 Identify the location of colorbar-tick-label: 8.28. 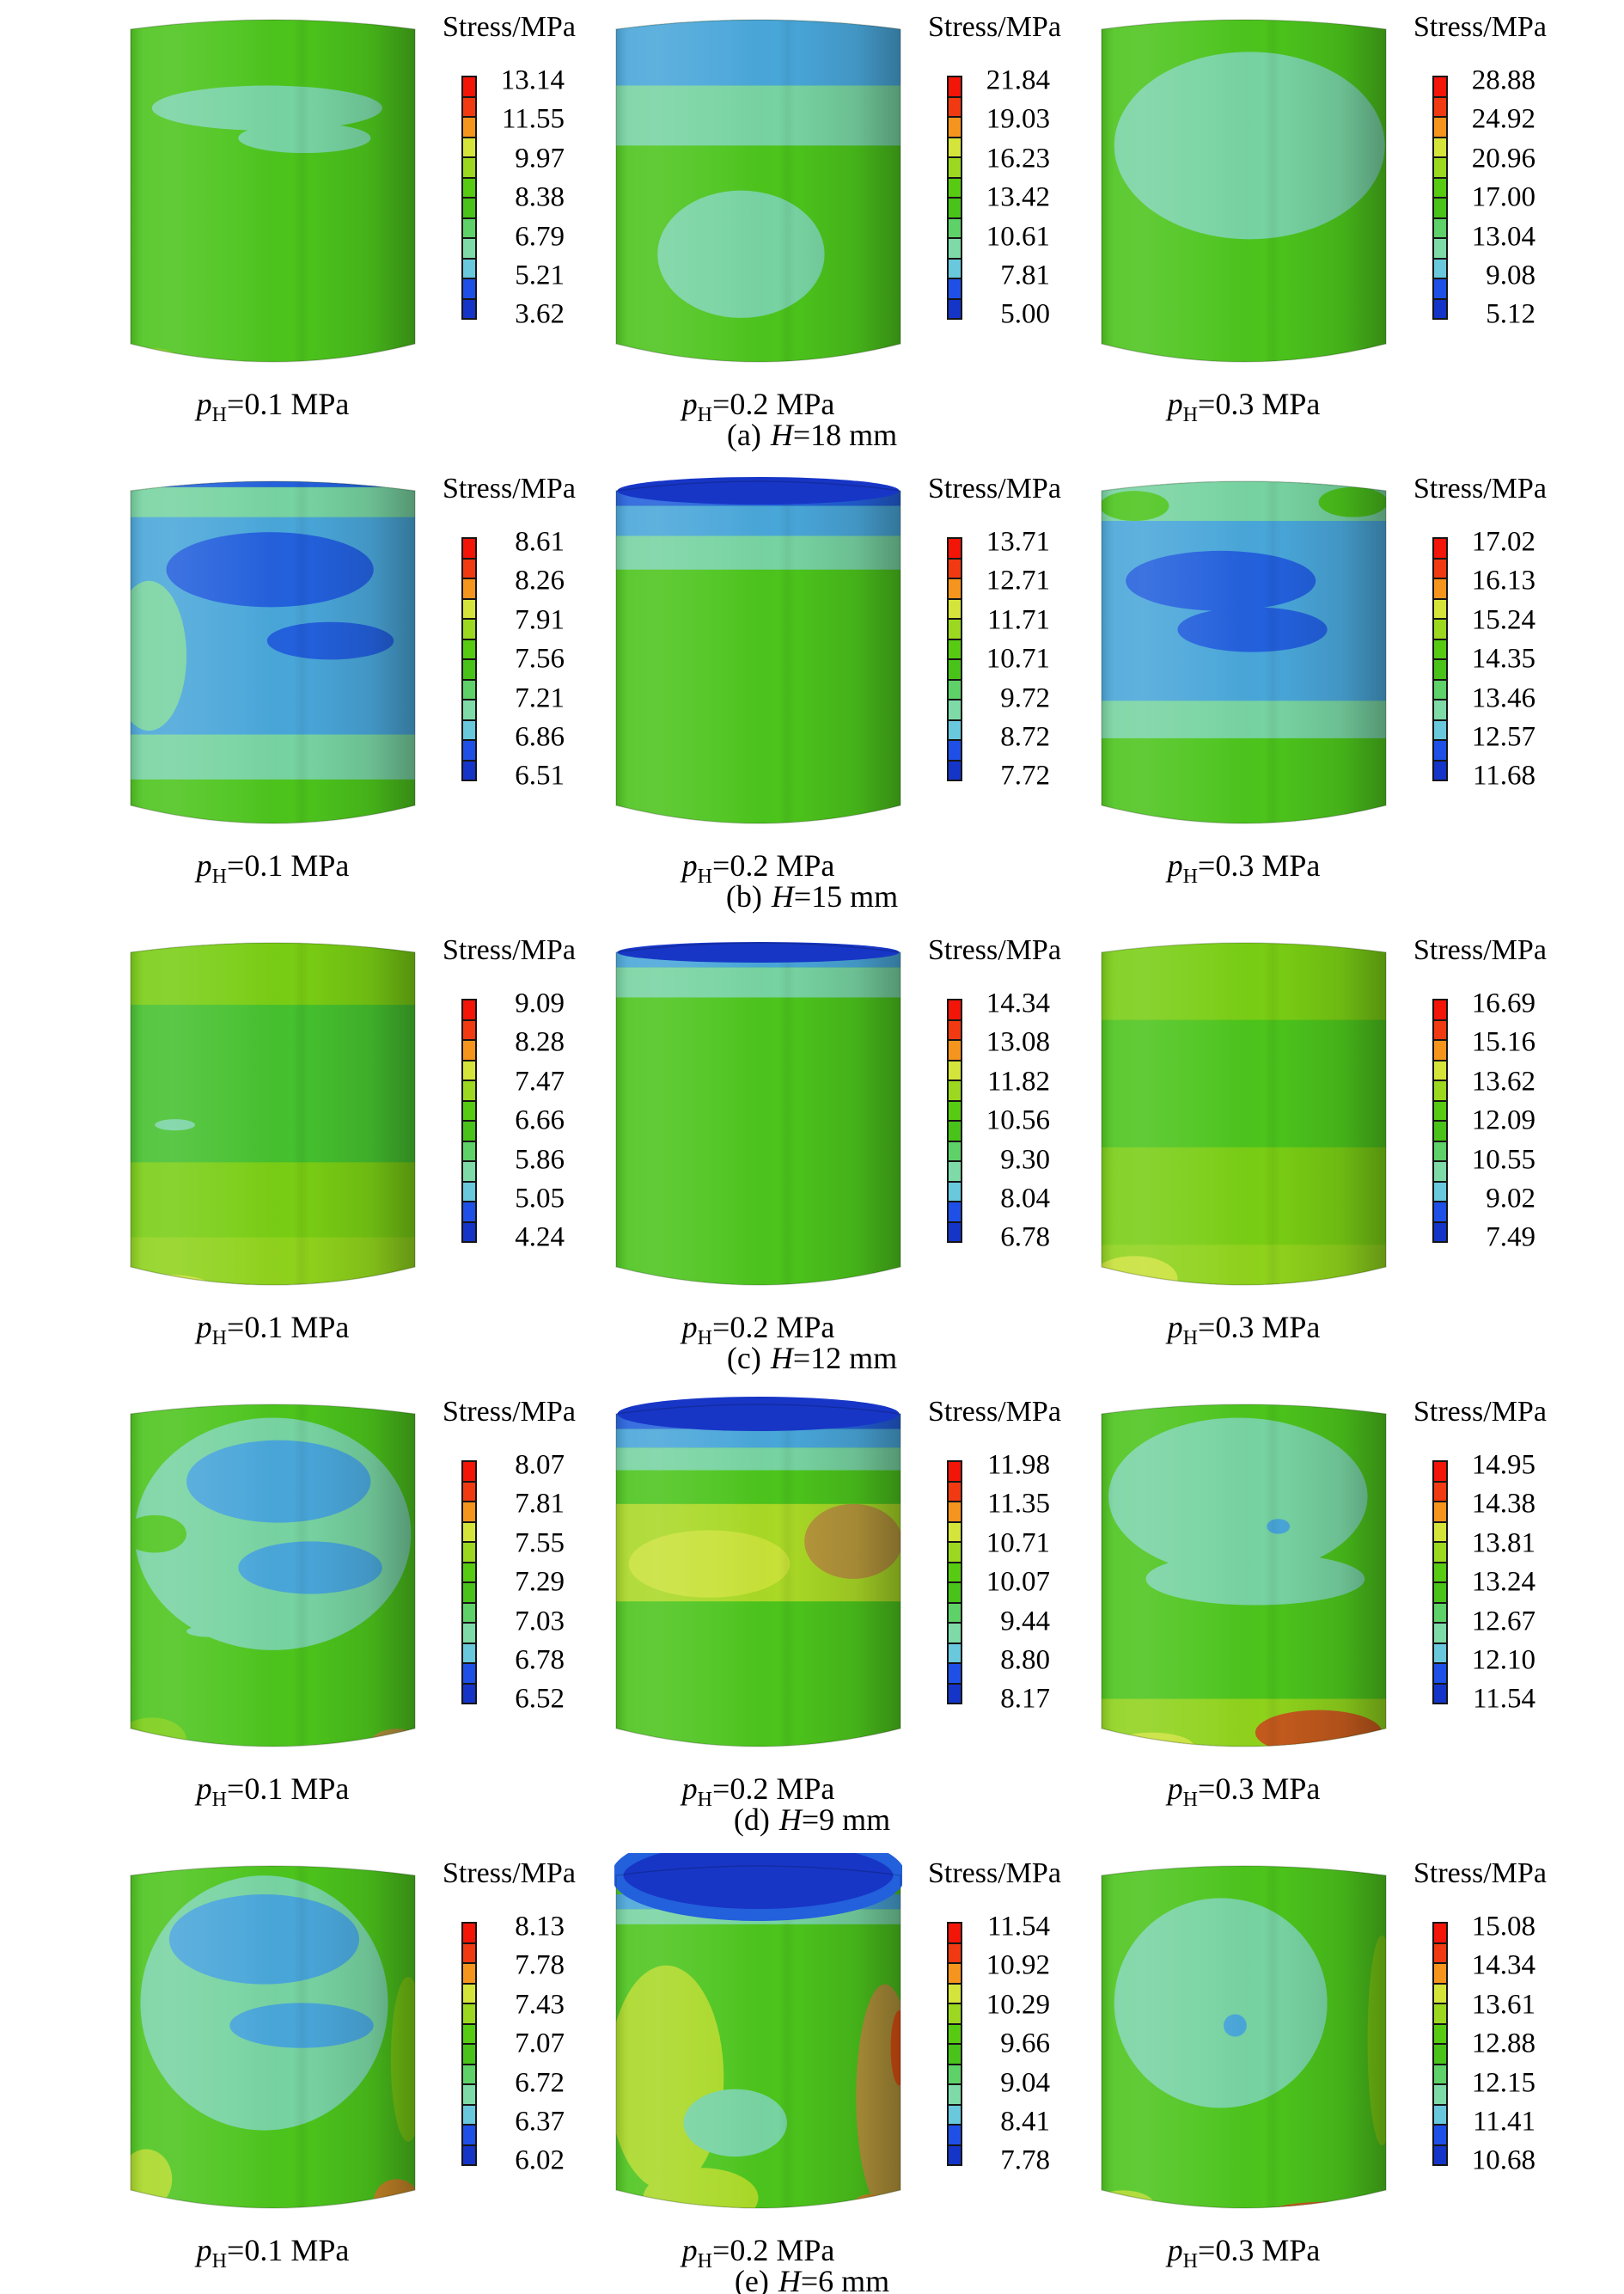
(540, 1042).